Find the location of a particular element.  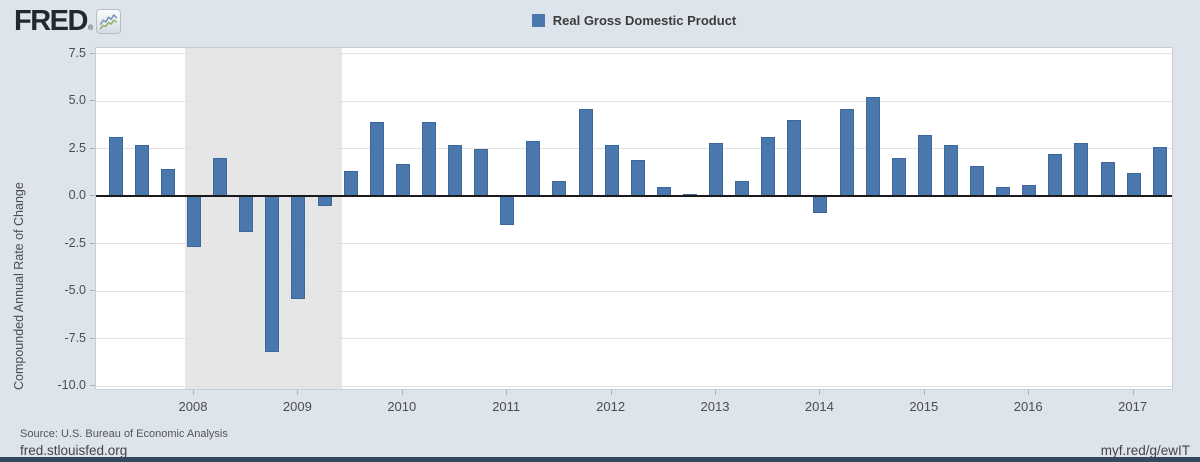

bar-2017-q1 is located at coordinates (1133, 184).